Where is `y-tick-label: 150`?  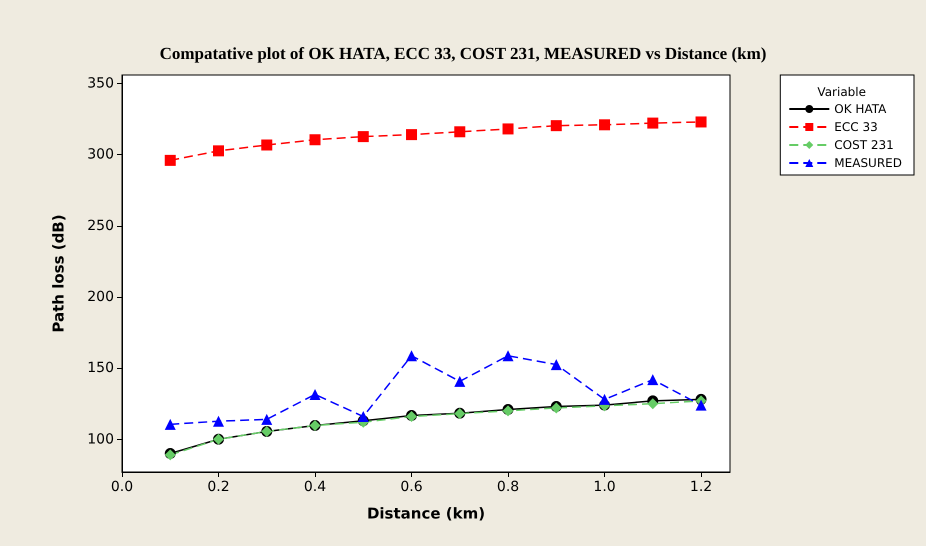 y-tick-label: 150 is located at coordinates (100, 368).